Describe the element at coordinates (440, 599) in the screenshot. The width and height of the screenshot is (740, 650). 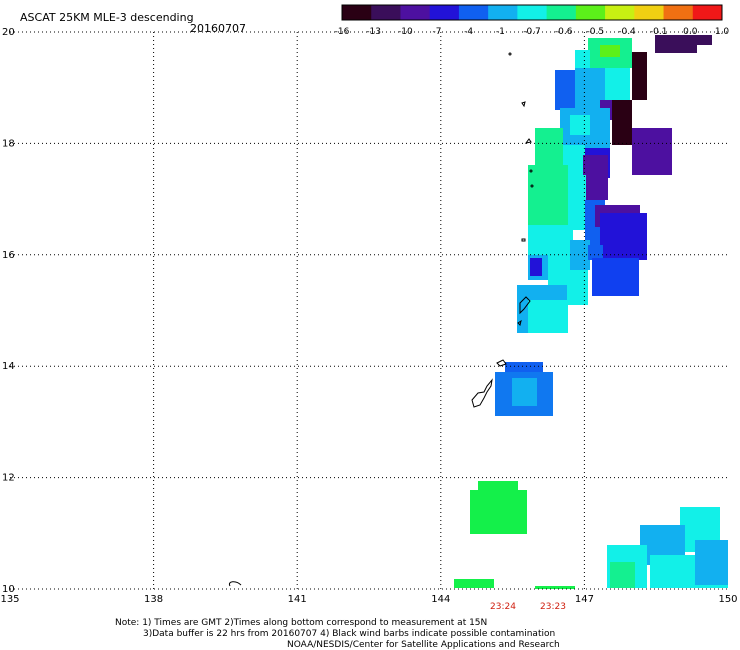
I see `lon-tick-label: 144` at that location.